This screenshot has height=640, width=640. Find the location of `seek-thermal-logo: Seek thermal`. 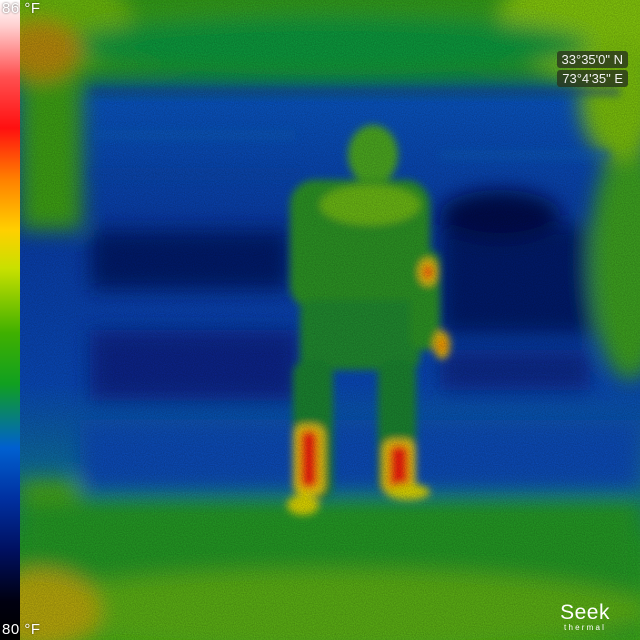

seek-thermal-logo: Seek thermal is located at coordinates (585, 616).